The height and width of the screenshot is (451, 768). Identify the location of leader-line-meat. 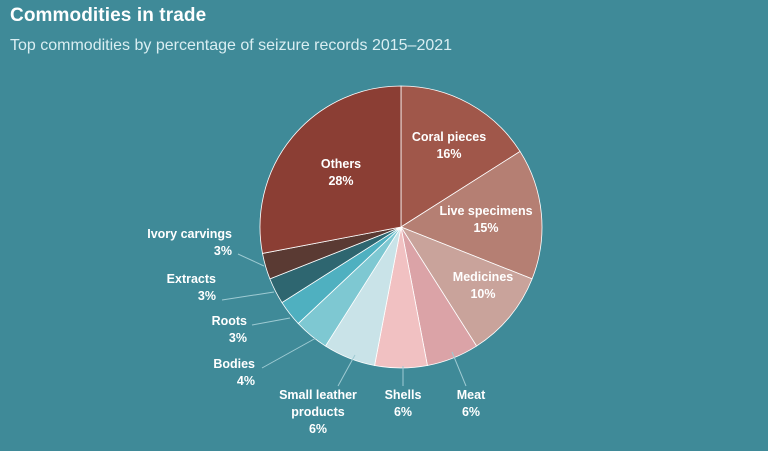
(459, 369).